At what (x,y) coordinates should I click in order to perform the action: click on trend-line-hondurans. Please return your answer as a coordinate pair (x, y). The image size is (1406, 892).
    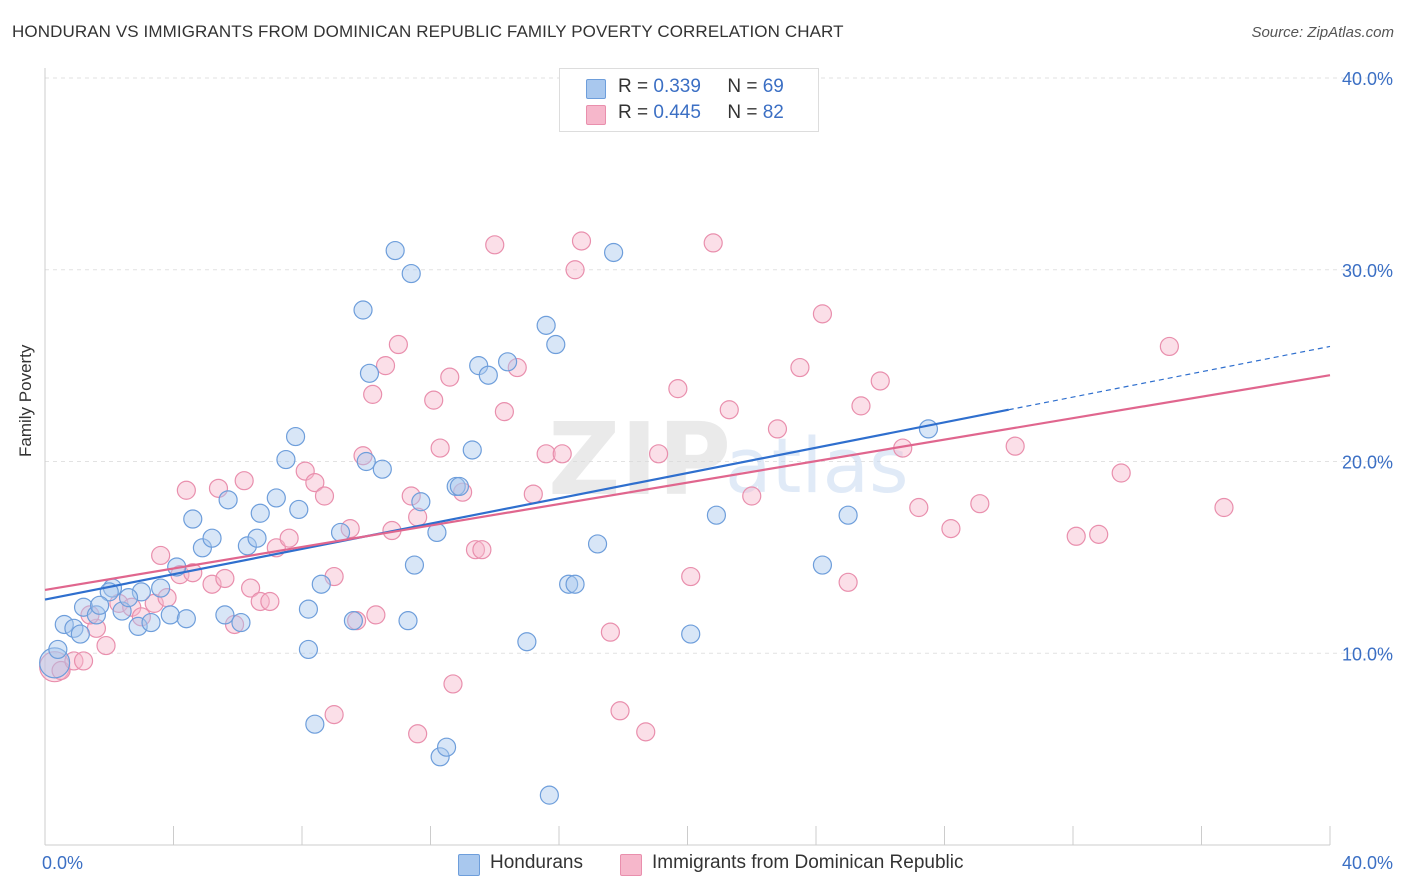
    Looking at the image, I should click on (526, 504).